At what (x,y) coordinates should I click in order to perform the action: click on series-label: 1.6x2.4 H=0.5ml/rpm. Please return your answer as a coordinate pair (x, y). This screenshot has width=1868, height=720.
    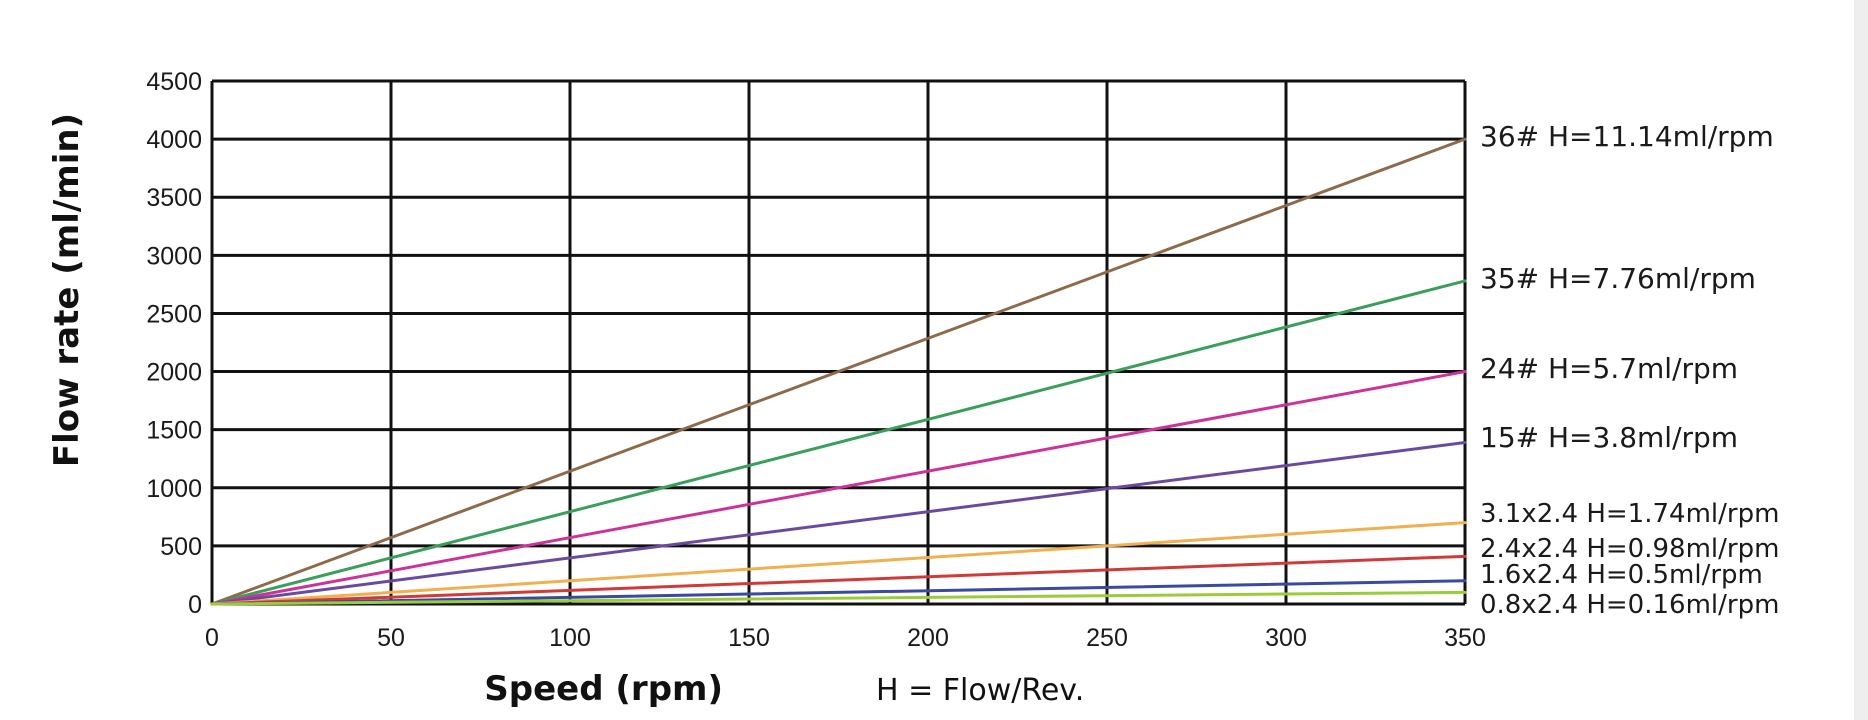
    Looking at the image, I should click on (1621, 575).